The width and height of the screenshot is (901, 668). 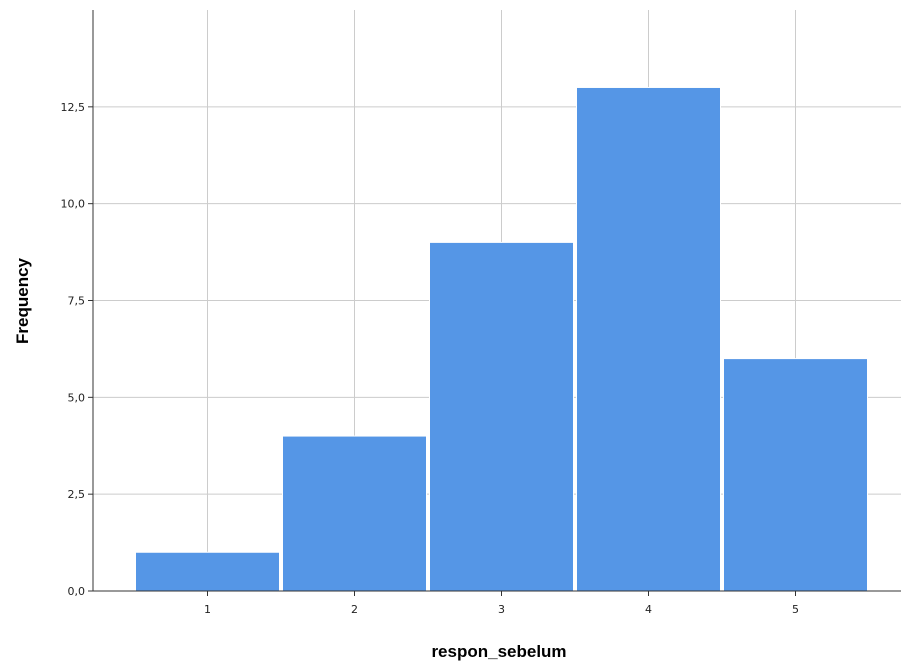 I want to click on x-tick-label: 4, so click(x=648, y=609).